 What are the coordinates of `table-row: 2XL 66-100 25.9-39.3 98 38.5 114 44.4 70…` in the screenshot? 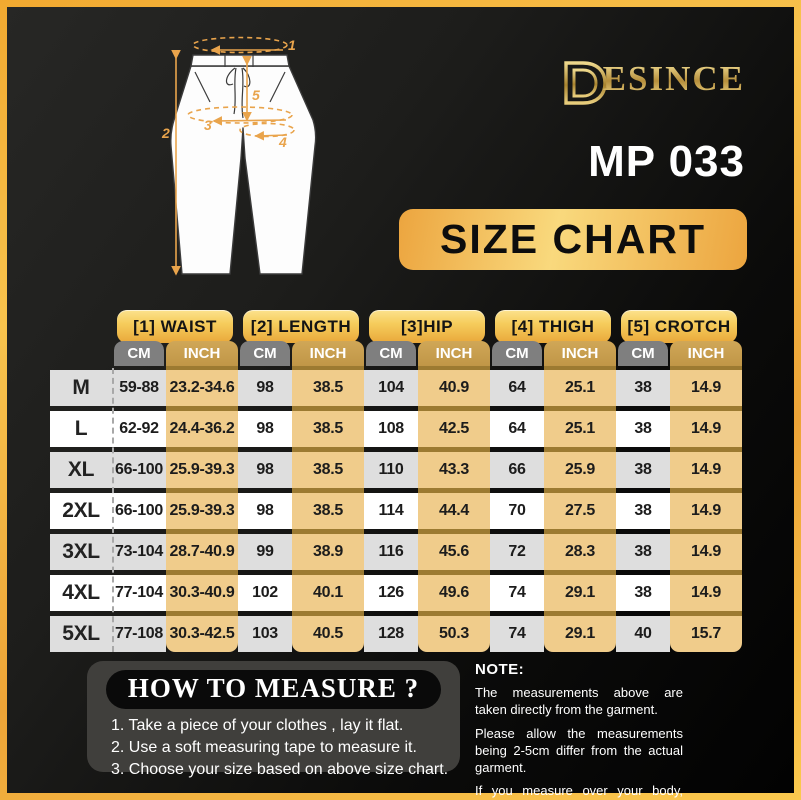 It's located at (397, 513).